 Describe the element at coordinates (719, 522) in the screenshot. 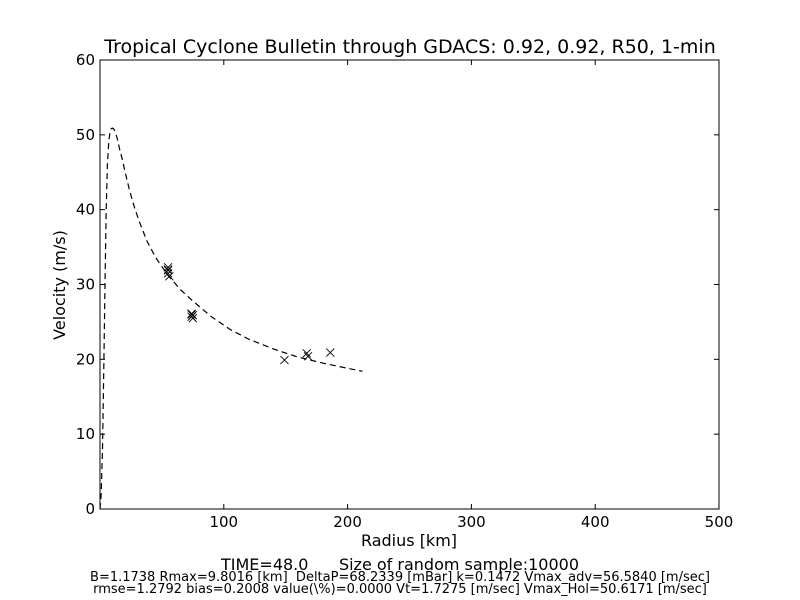

I see `x-tick-label: 500` at that location.